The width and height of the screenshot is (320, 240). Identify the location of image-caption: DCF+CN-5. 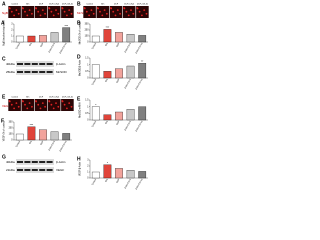
(129, 5).